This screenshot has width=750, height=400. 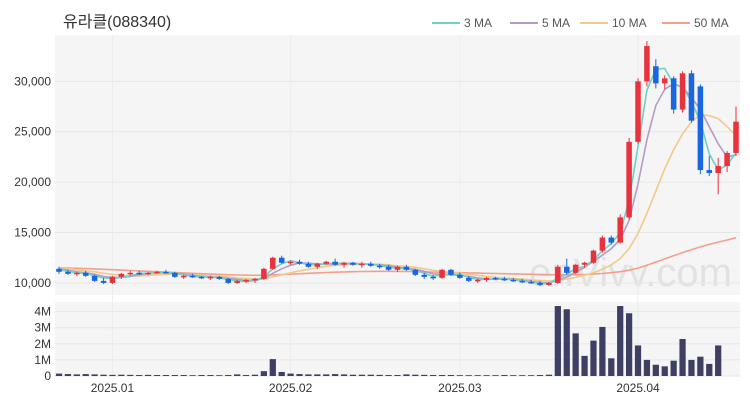 I want to click on watermark: enVivv.com, so click(x=630, y=273).